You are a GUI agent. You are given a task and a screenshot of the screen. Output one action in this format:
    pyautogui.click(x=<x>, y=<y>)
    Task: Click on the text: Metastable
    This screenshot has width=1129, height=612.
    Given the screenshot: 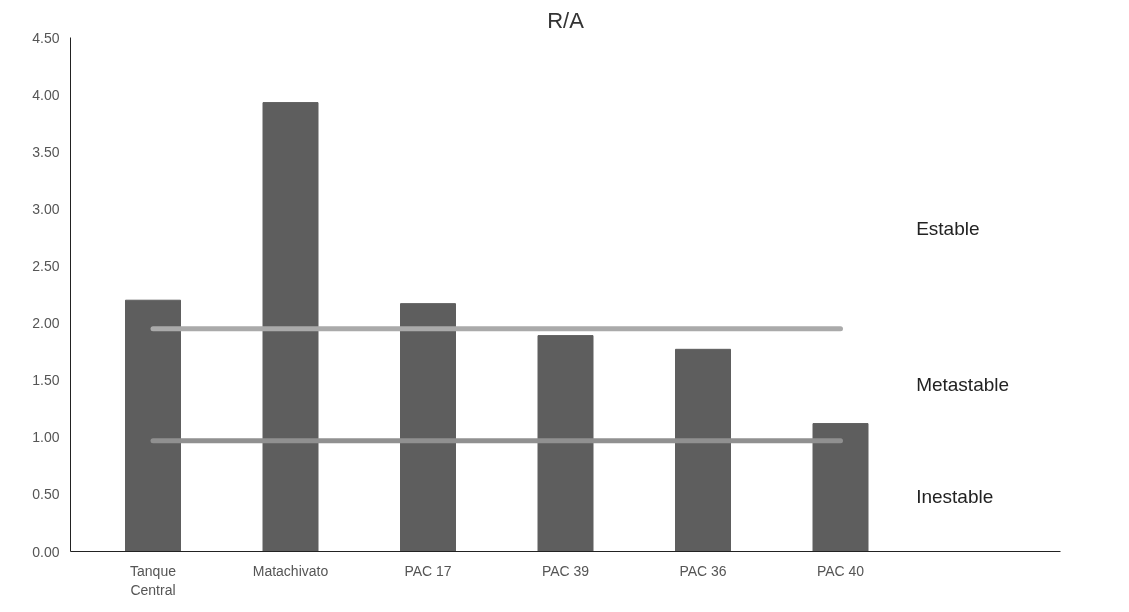 What is the action you would take?
    pyautogui.click(x=963, y=385)
    